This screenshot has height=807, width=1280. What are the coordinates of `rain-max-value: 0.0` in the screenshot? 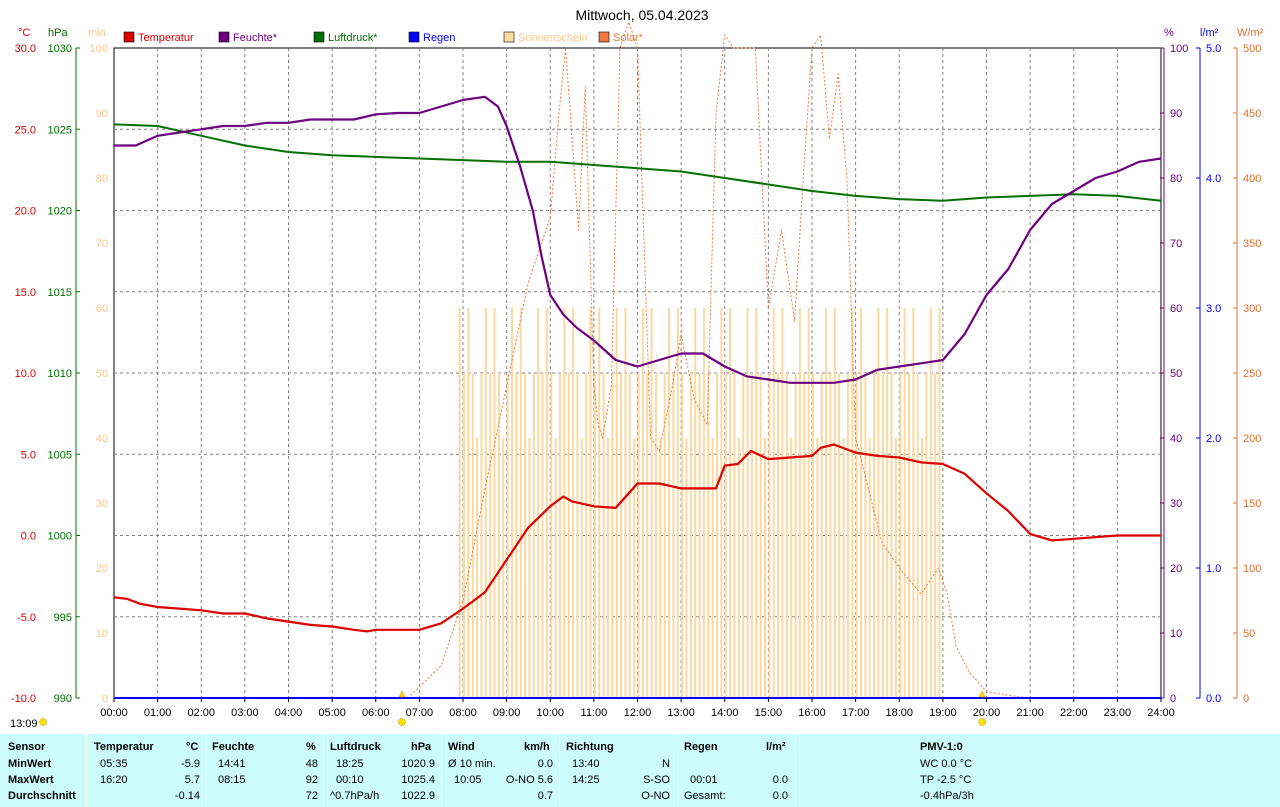 It's located at (780, 780).